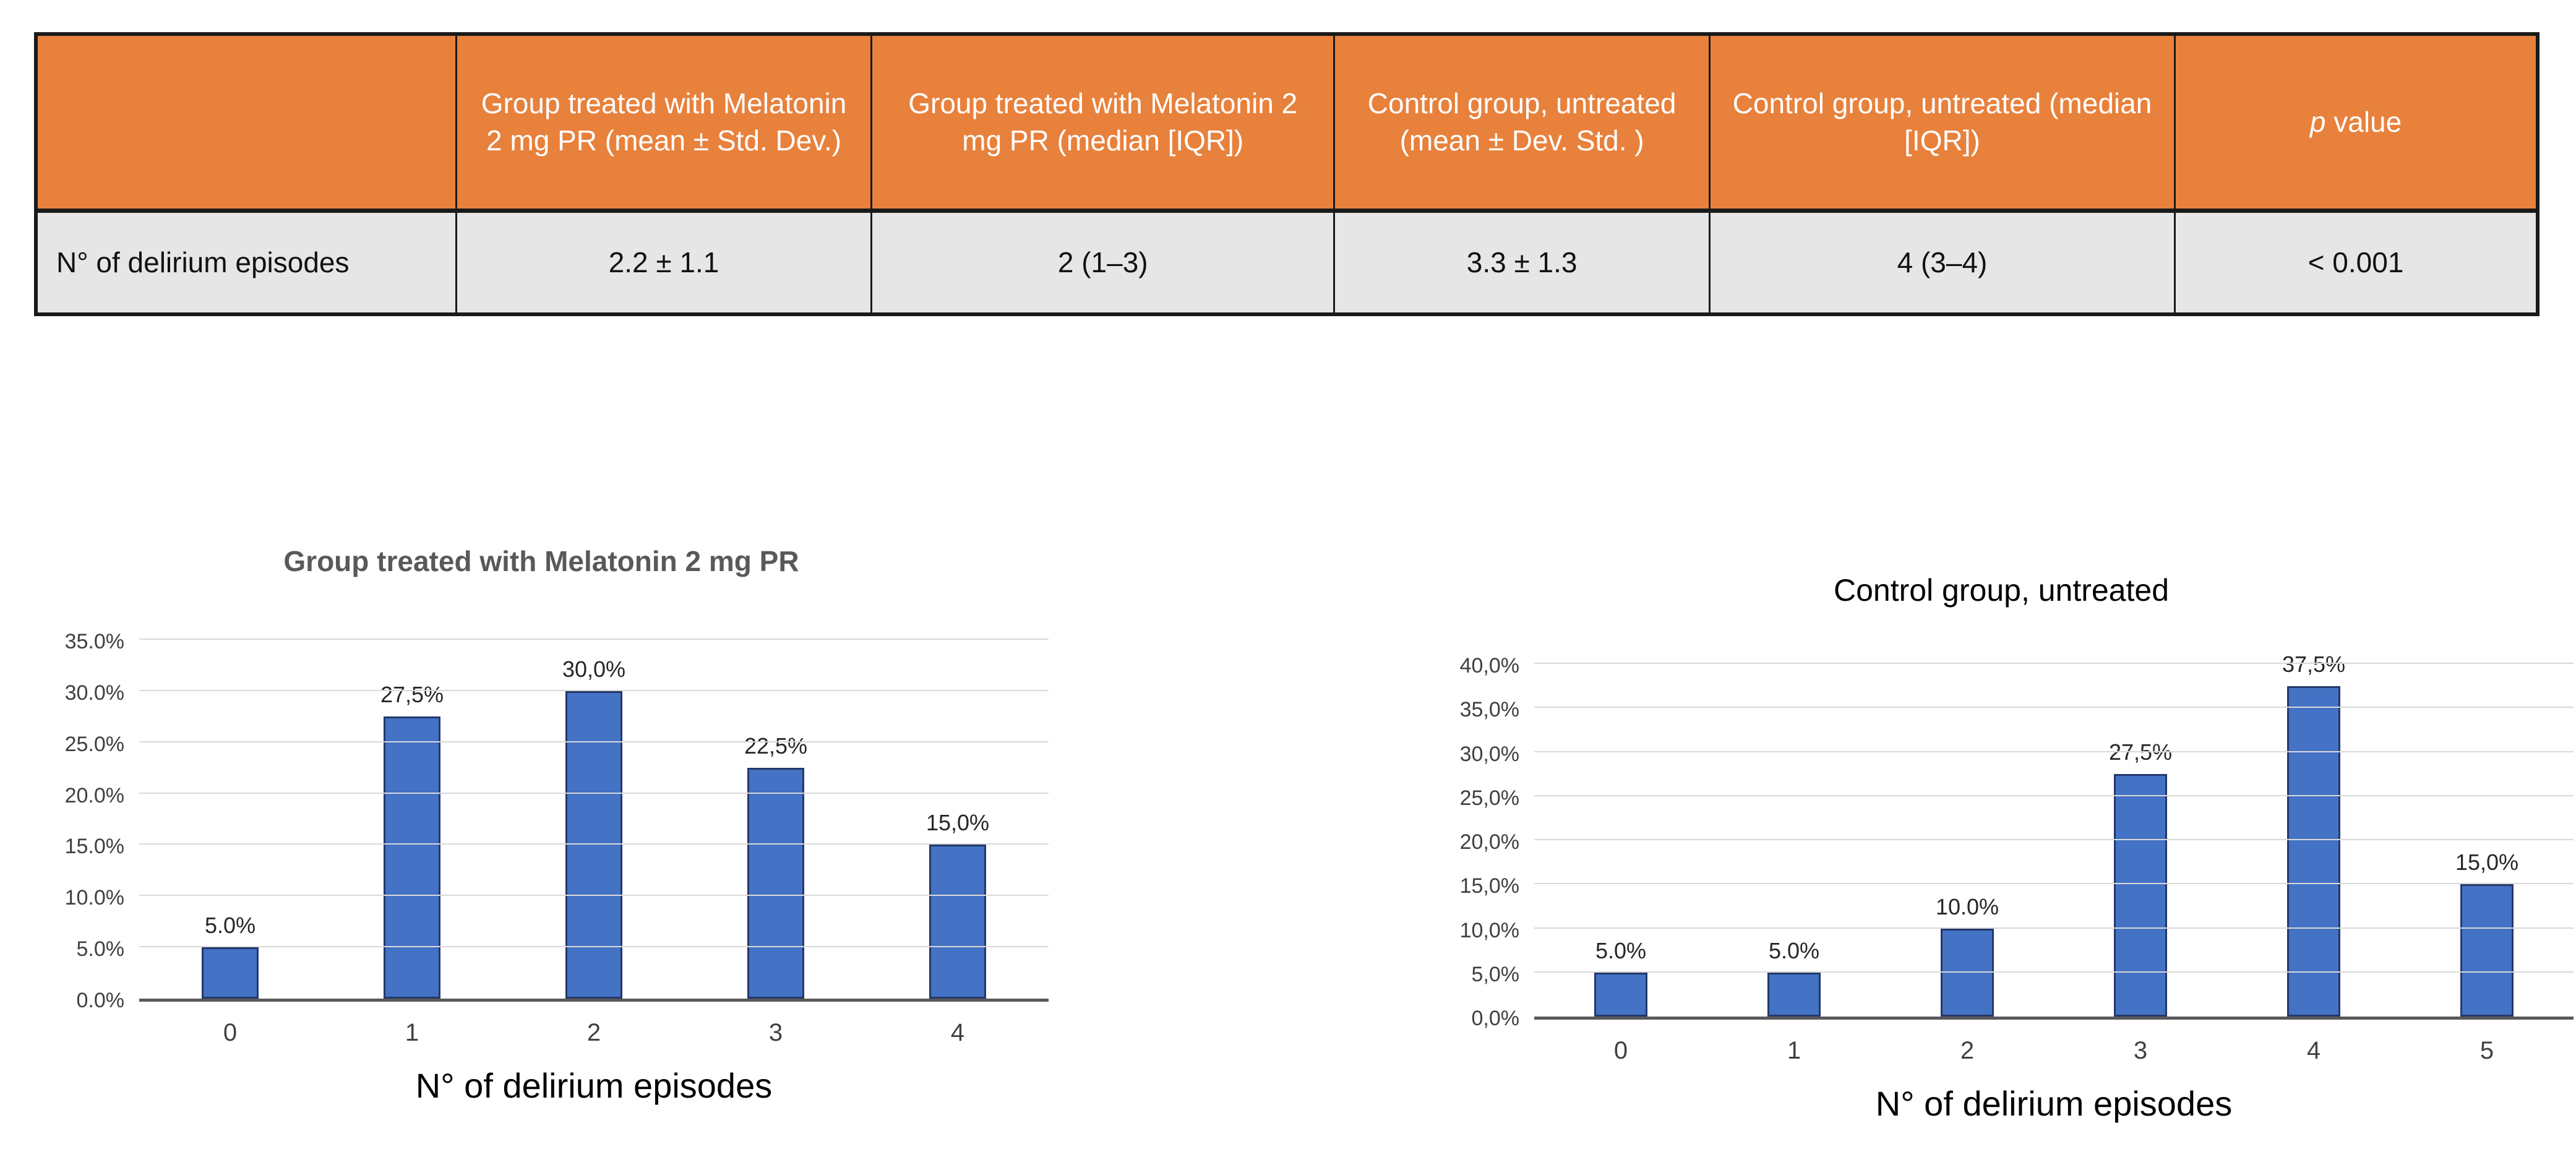 This screenshot has height=1157, width=2576. Describe the element at coordinates (776, 746) in the screenshot. I see `bar-value-label: 22,5%` at that location.